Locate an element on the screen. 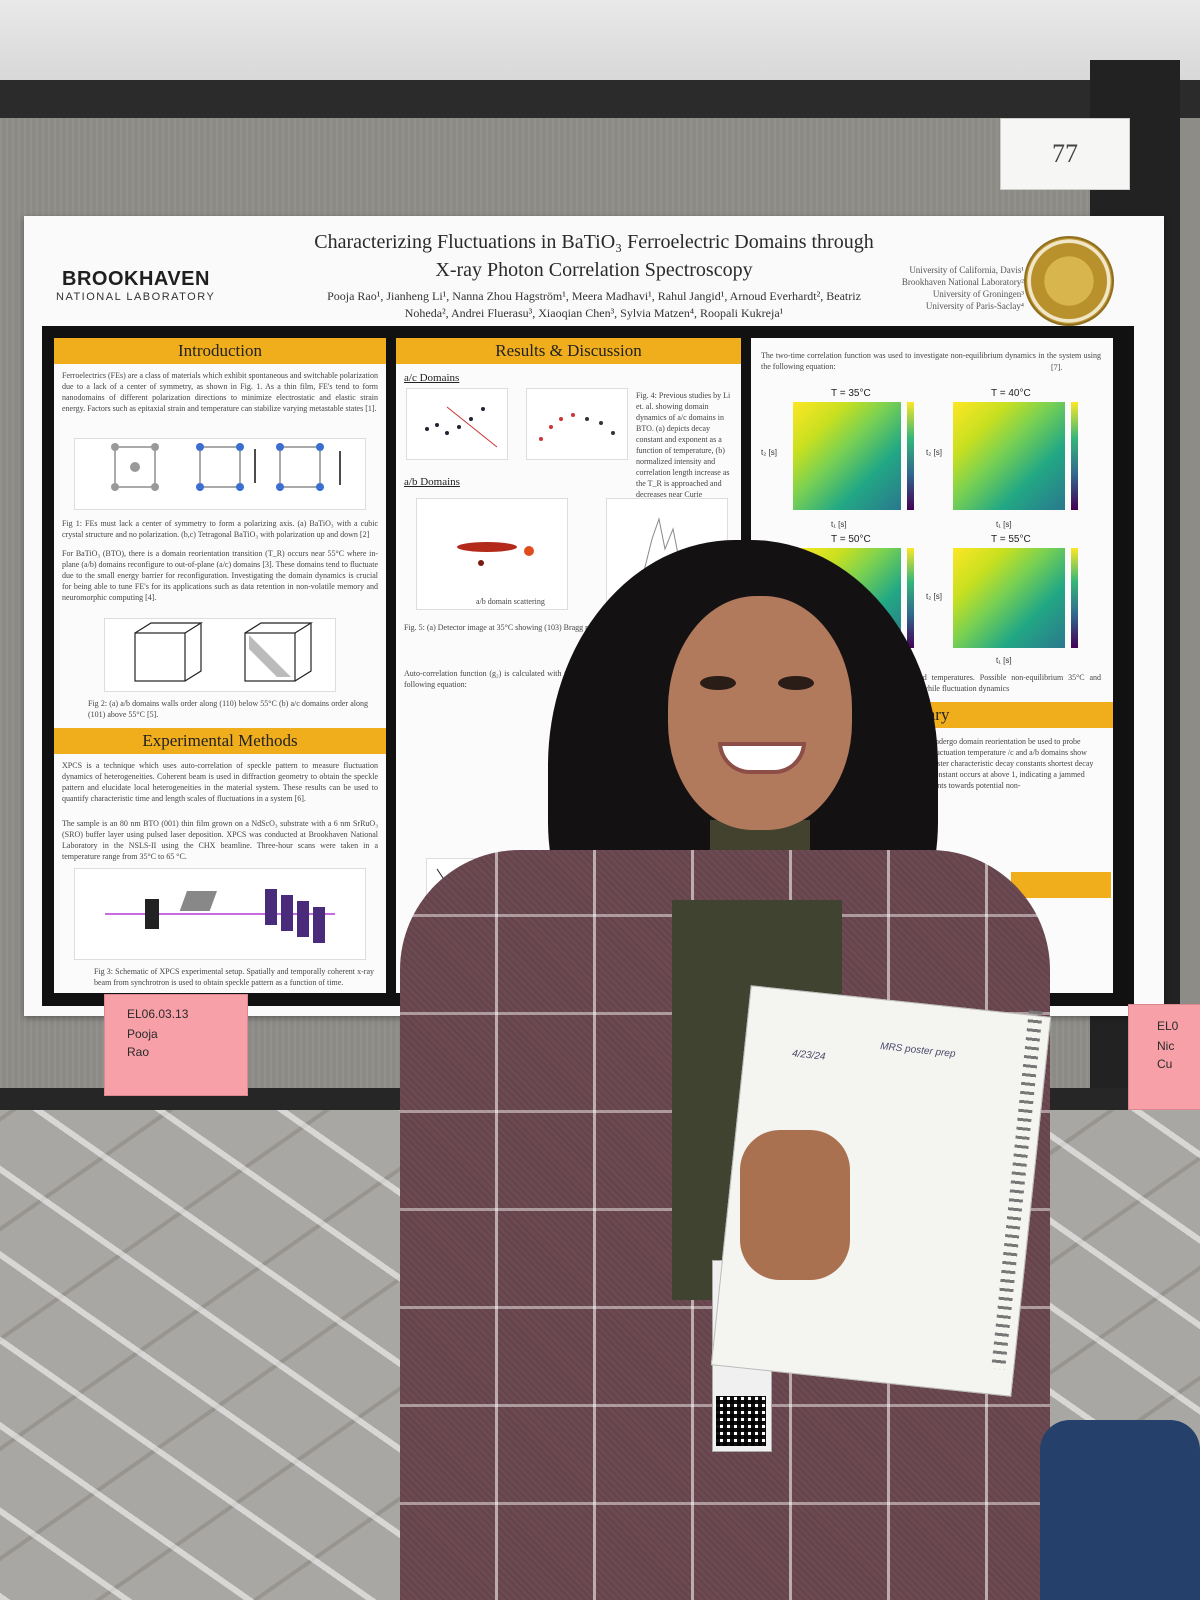  back-wall is located at coordinates (600, 45).